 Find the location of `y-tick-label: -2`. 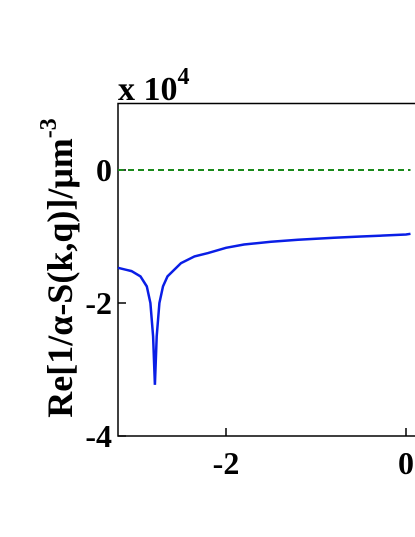

y-tick-label: -2 is located at coordinates (98, 303).